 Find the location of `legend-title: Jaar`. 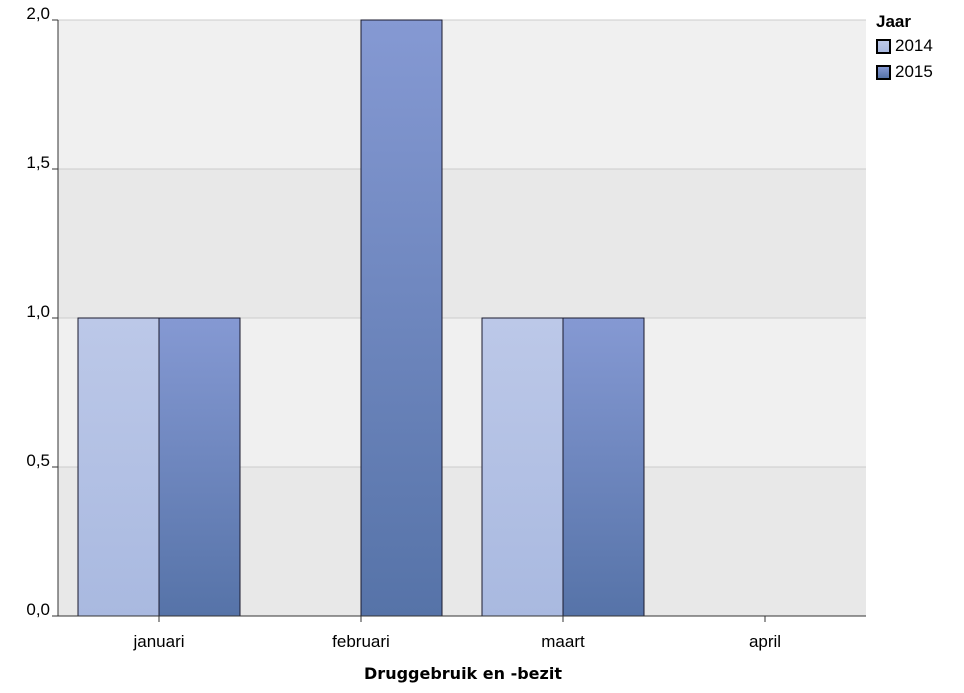

legend-title: Jaar is located at coordinates (893, 21).